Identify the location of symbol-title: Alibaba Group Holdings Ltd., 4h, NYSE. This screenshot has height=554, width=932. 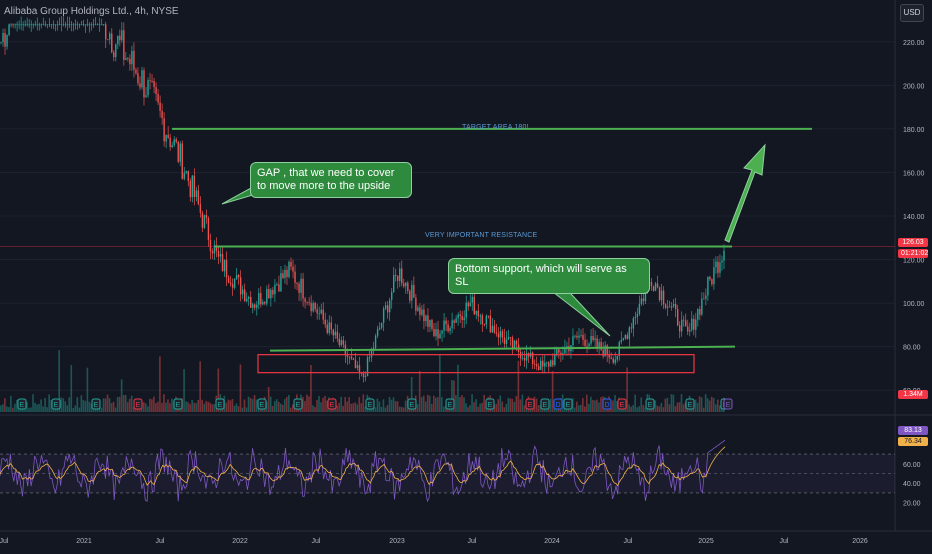
(91, 11).